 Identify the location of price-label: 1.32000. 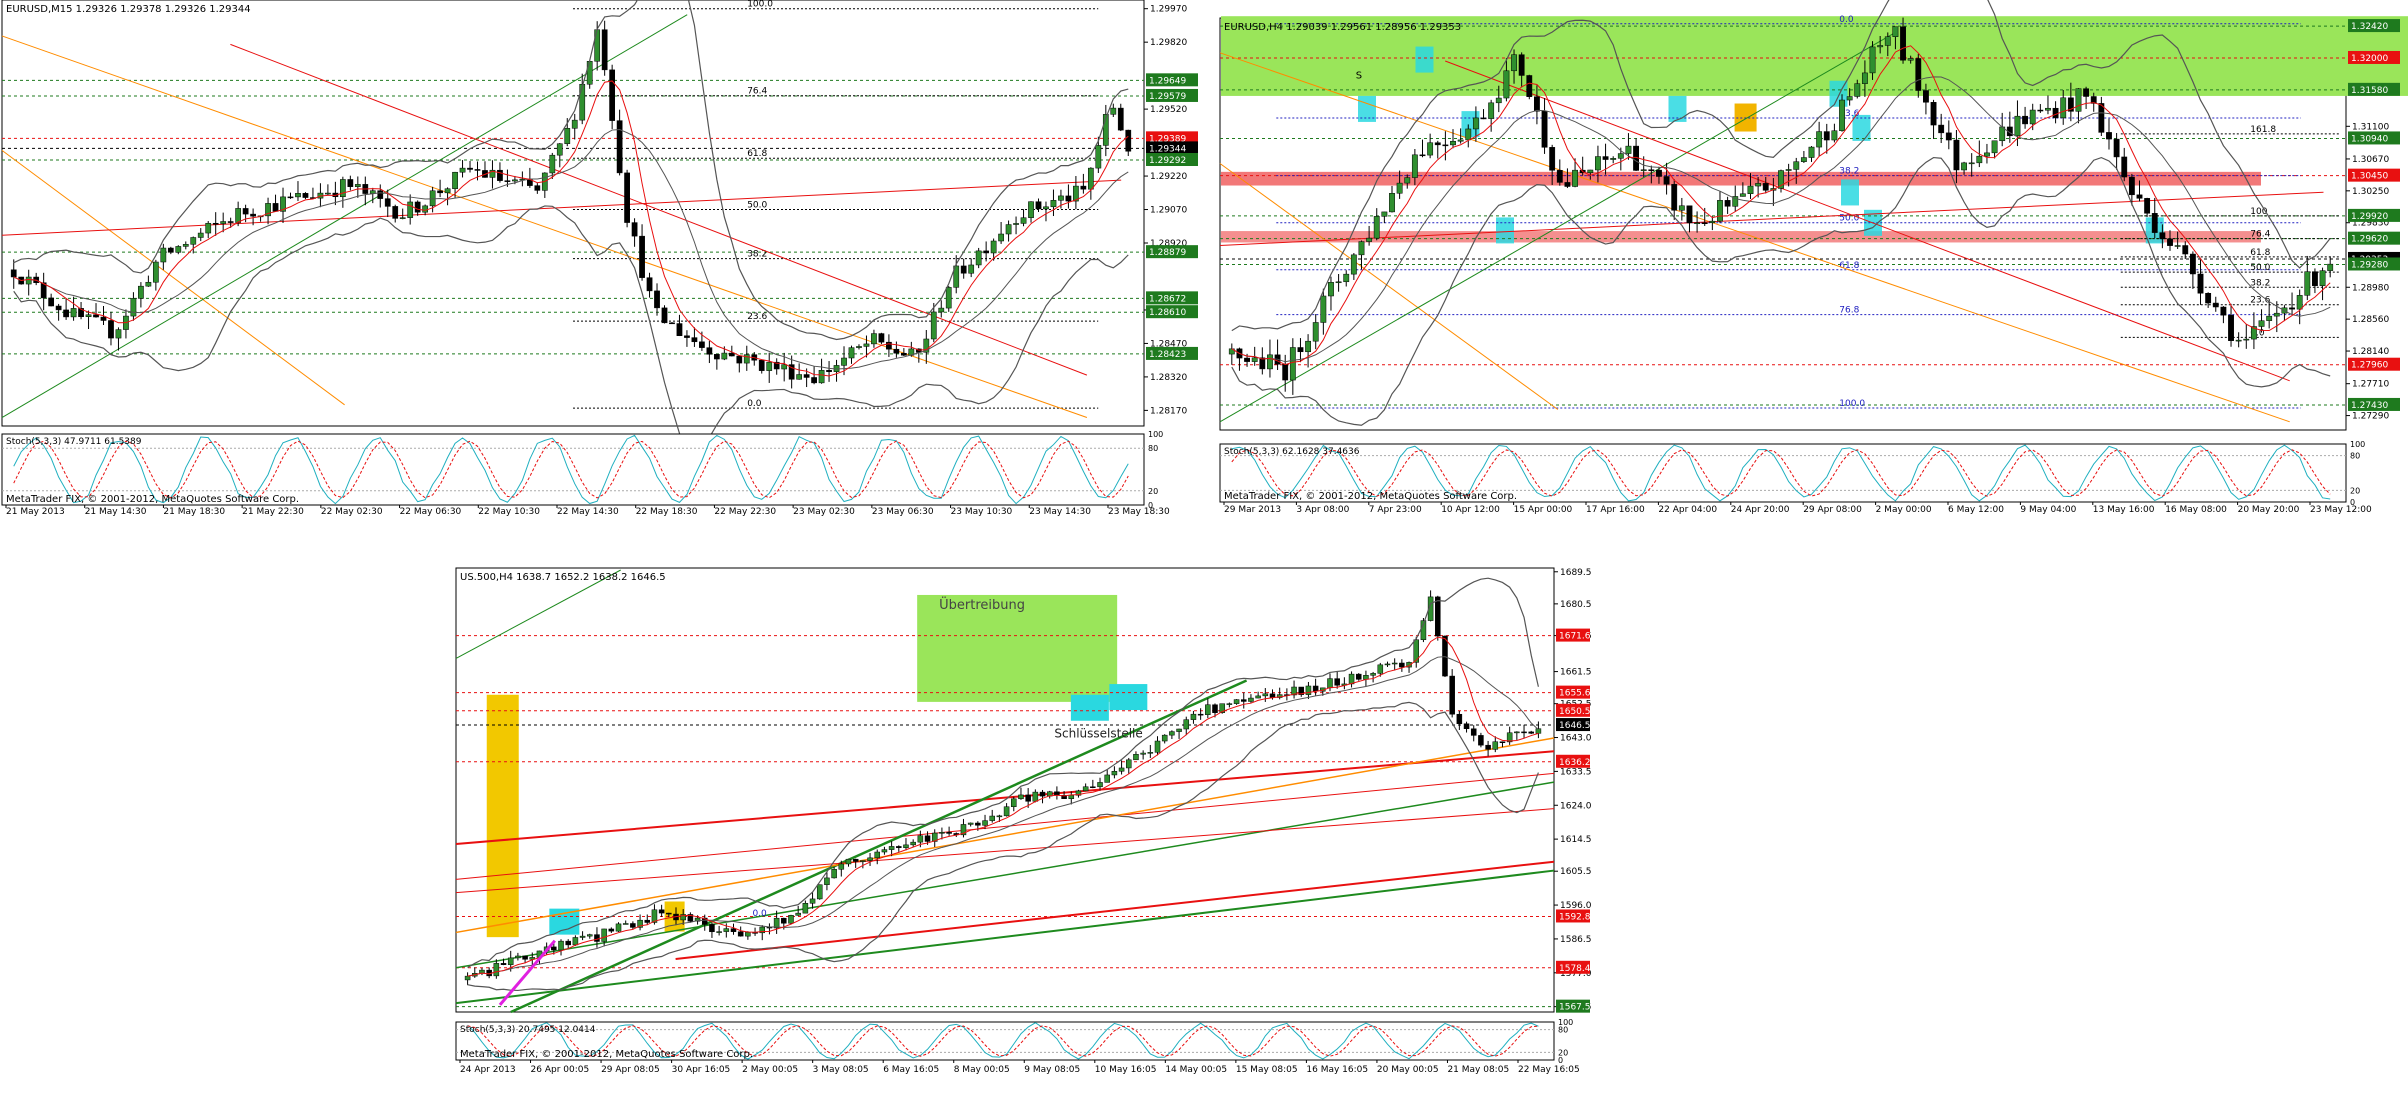
(2369, 59).